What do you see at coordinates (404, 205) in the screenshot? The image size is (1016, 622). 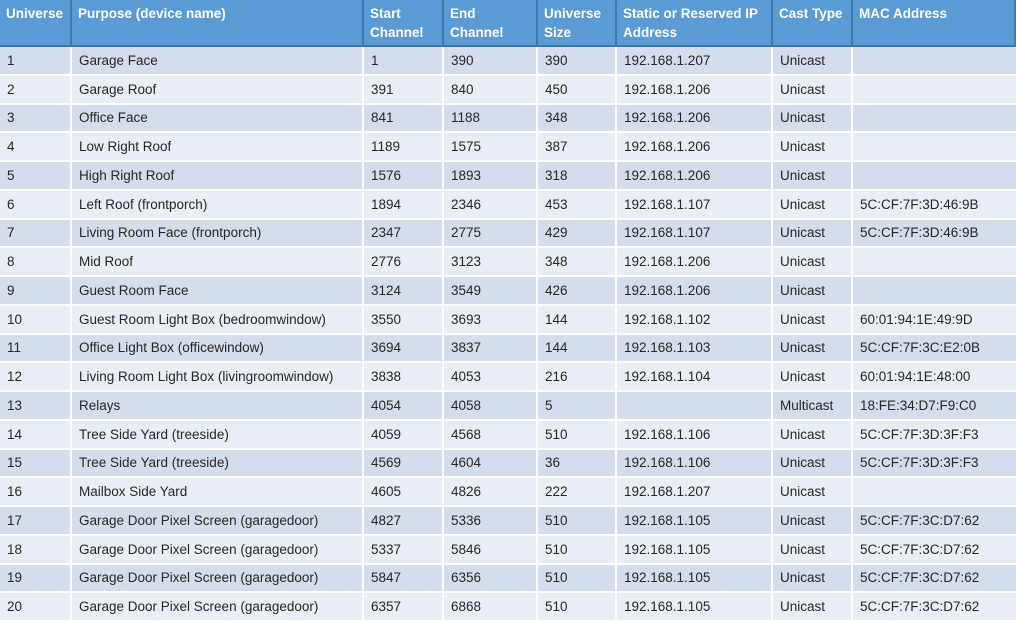 I see `cell-start_channel: 1894` at bounding box center [404, 205].